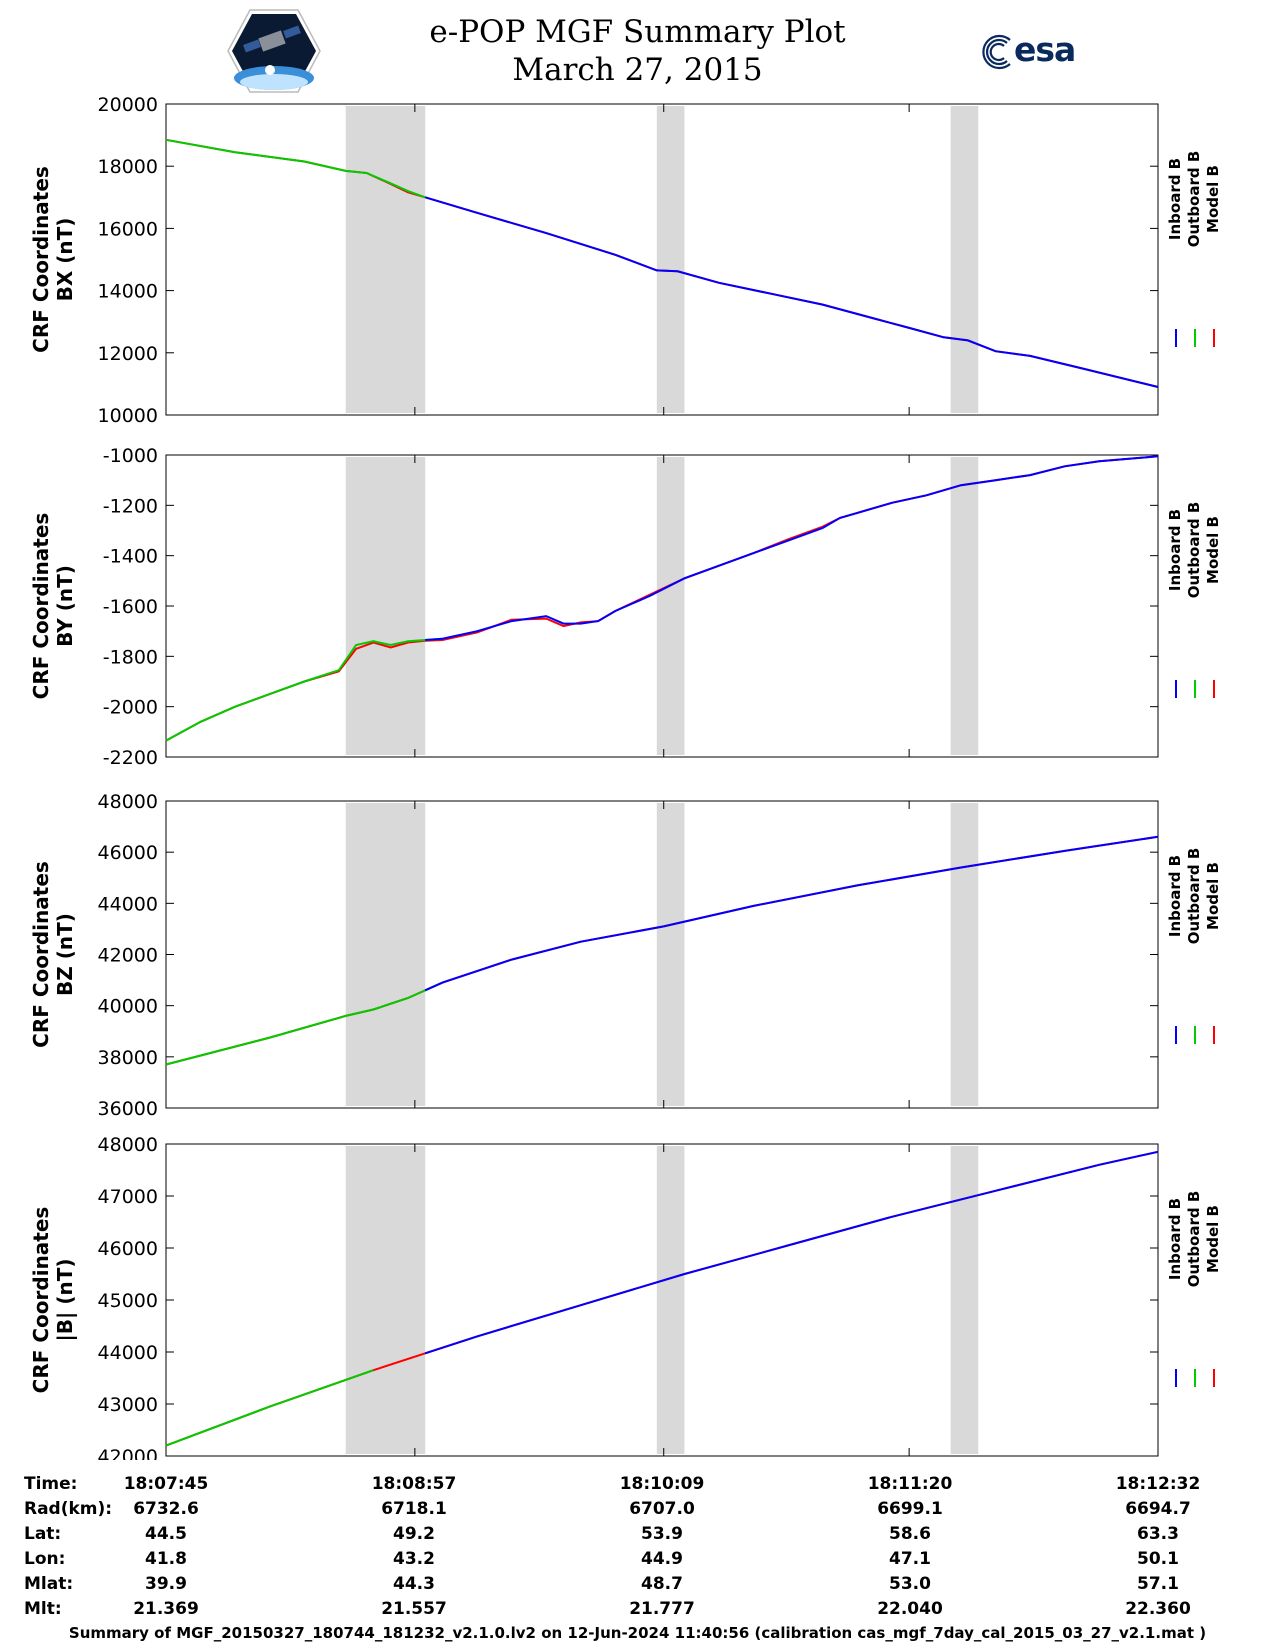 The height and width of the screenshot is (1650, 1275). What do you see at coordinates (791, 1252) in the screenshot?
I see `series-line-inboard-b` at bounding box center [791, 1252].